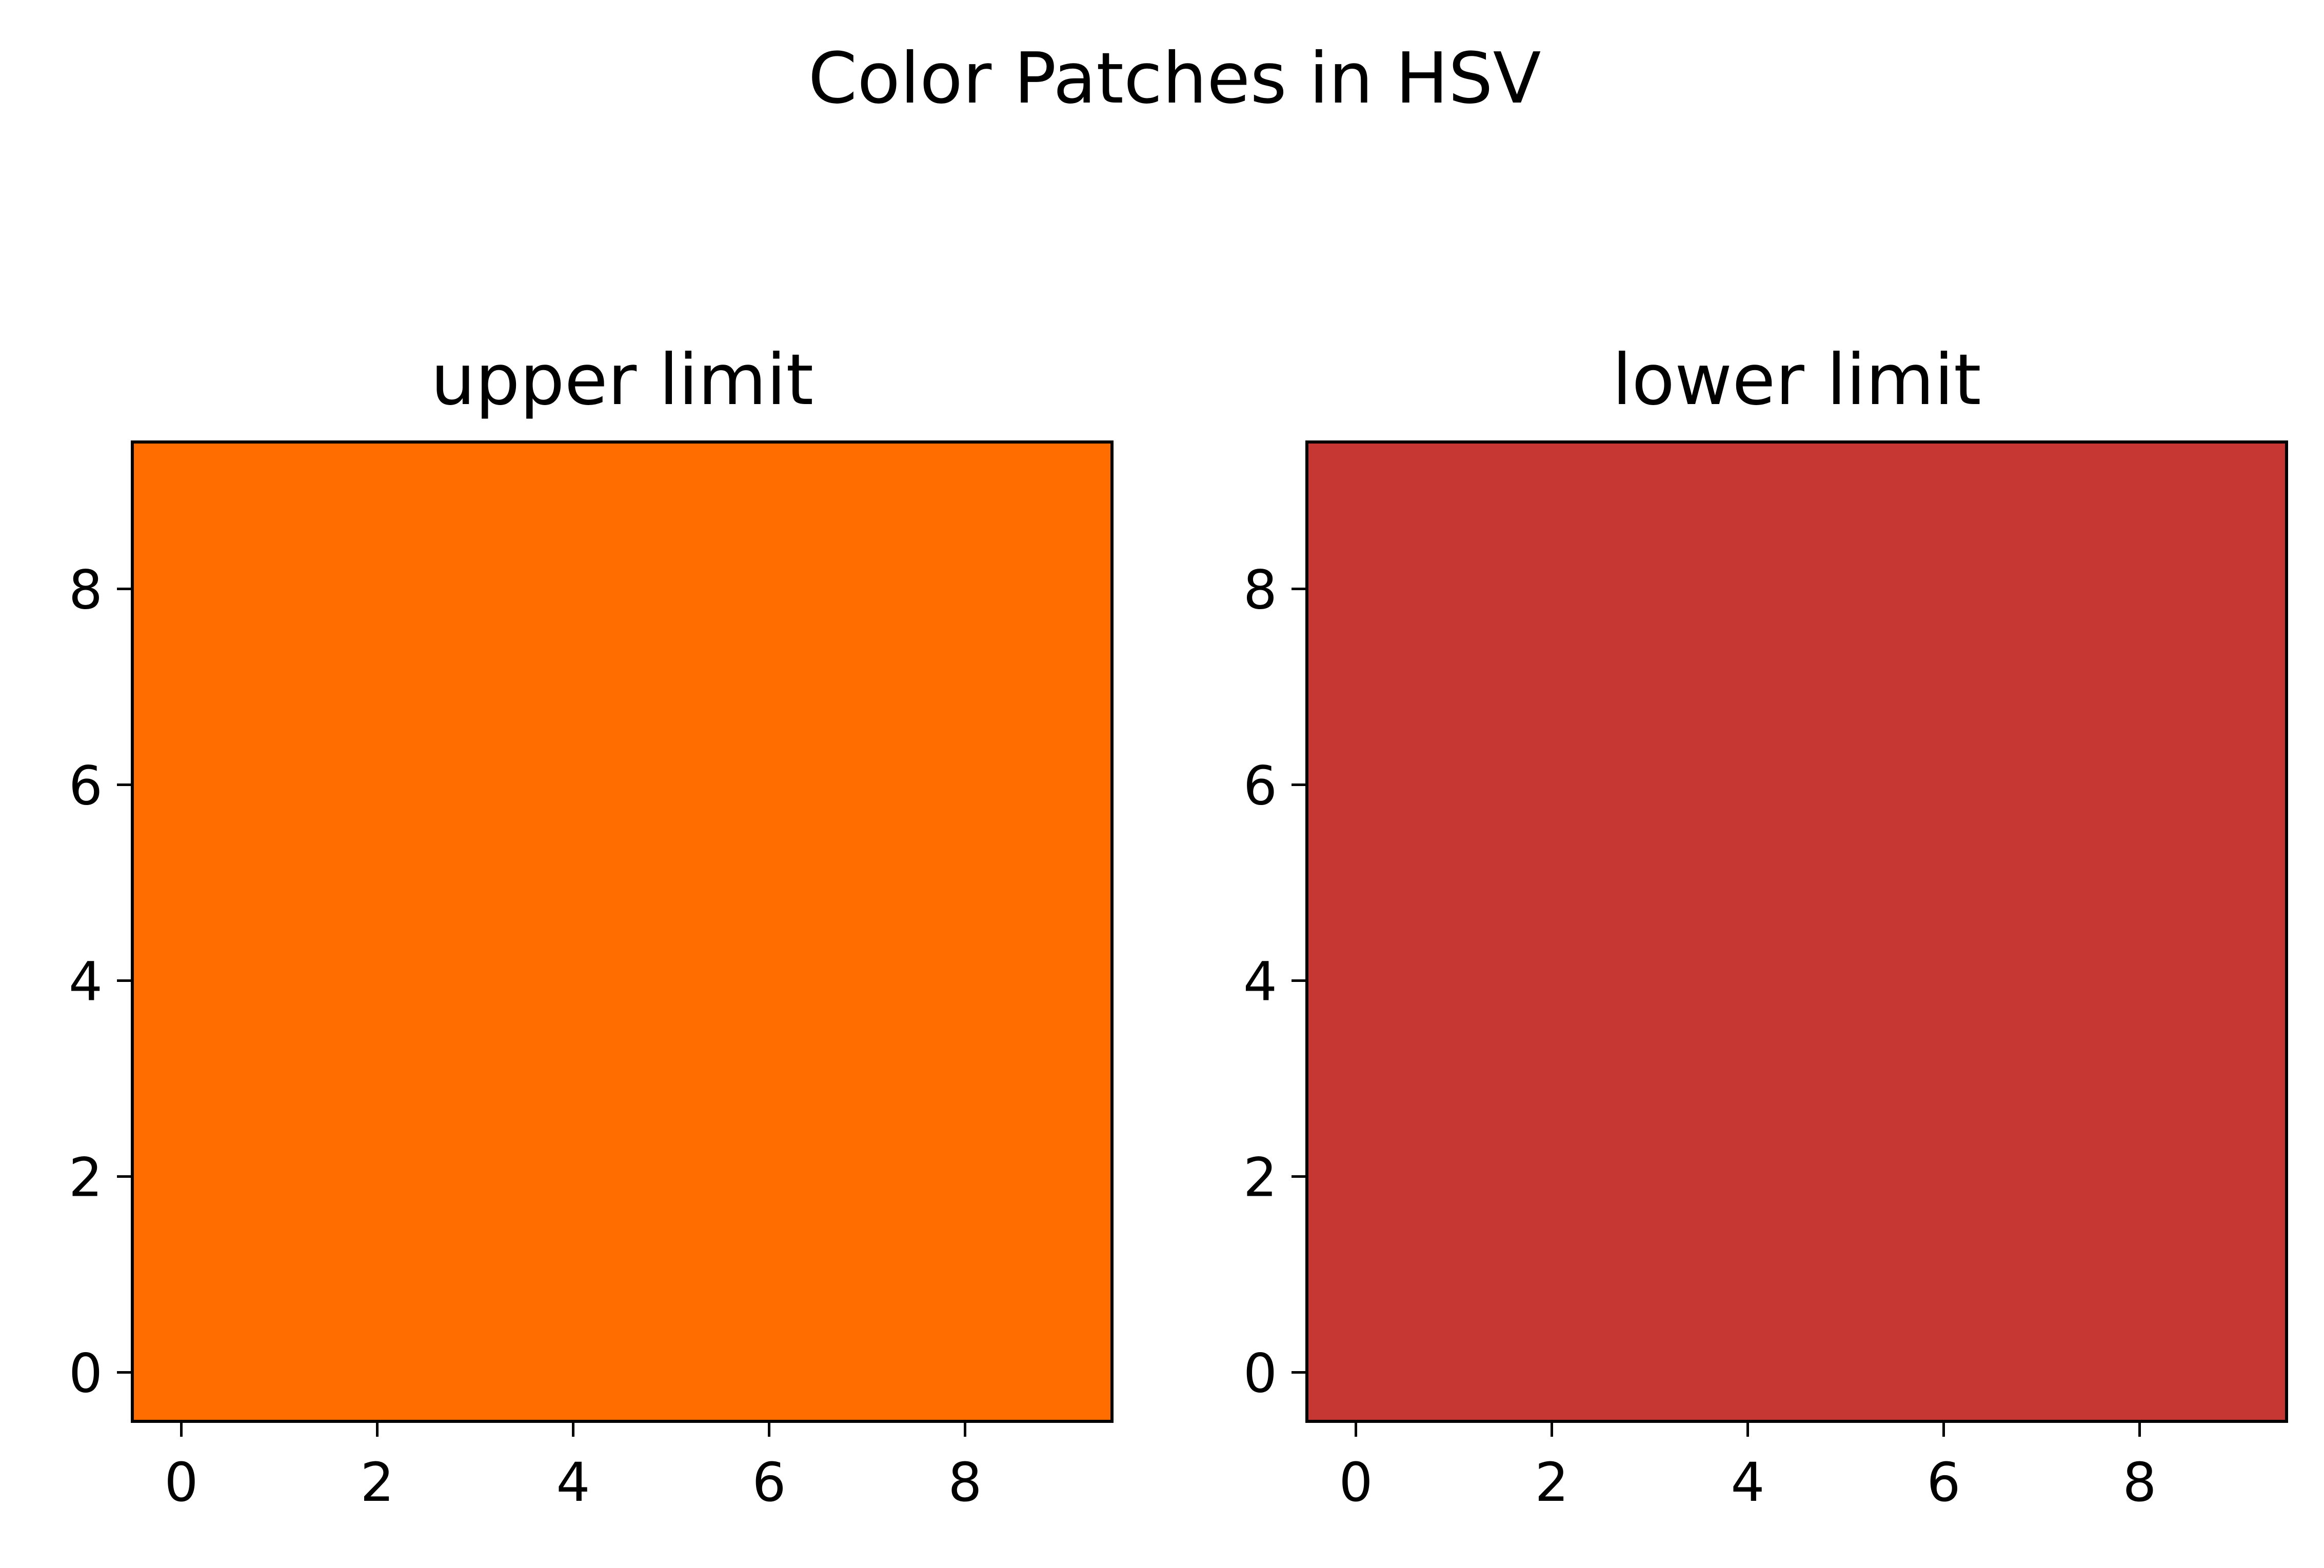  Describe the element at coordinates (1796, 380) in the screenshot. I see `panel-title: lower limit` at that location.